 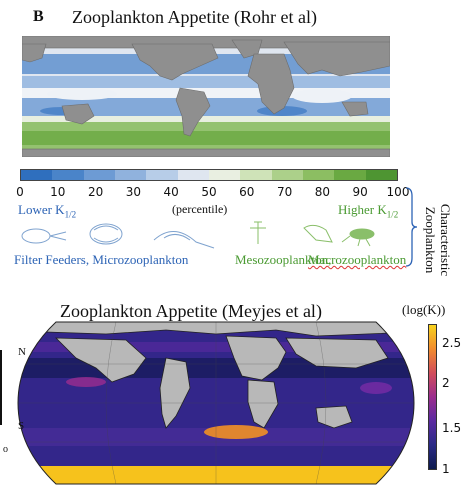 I want to click on colorbar-tick-label: 40, so click(x=171, y=192).